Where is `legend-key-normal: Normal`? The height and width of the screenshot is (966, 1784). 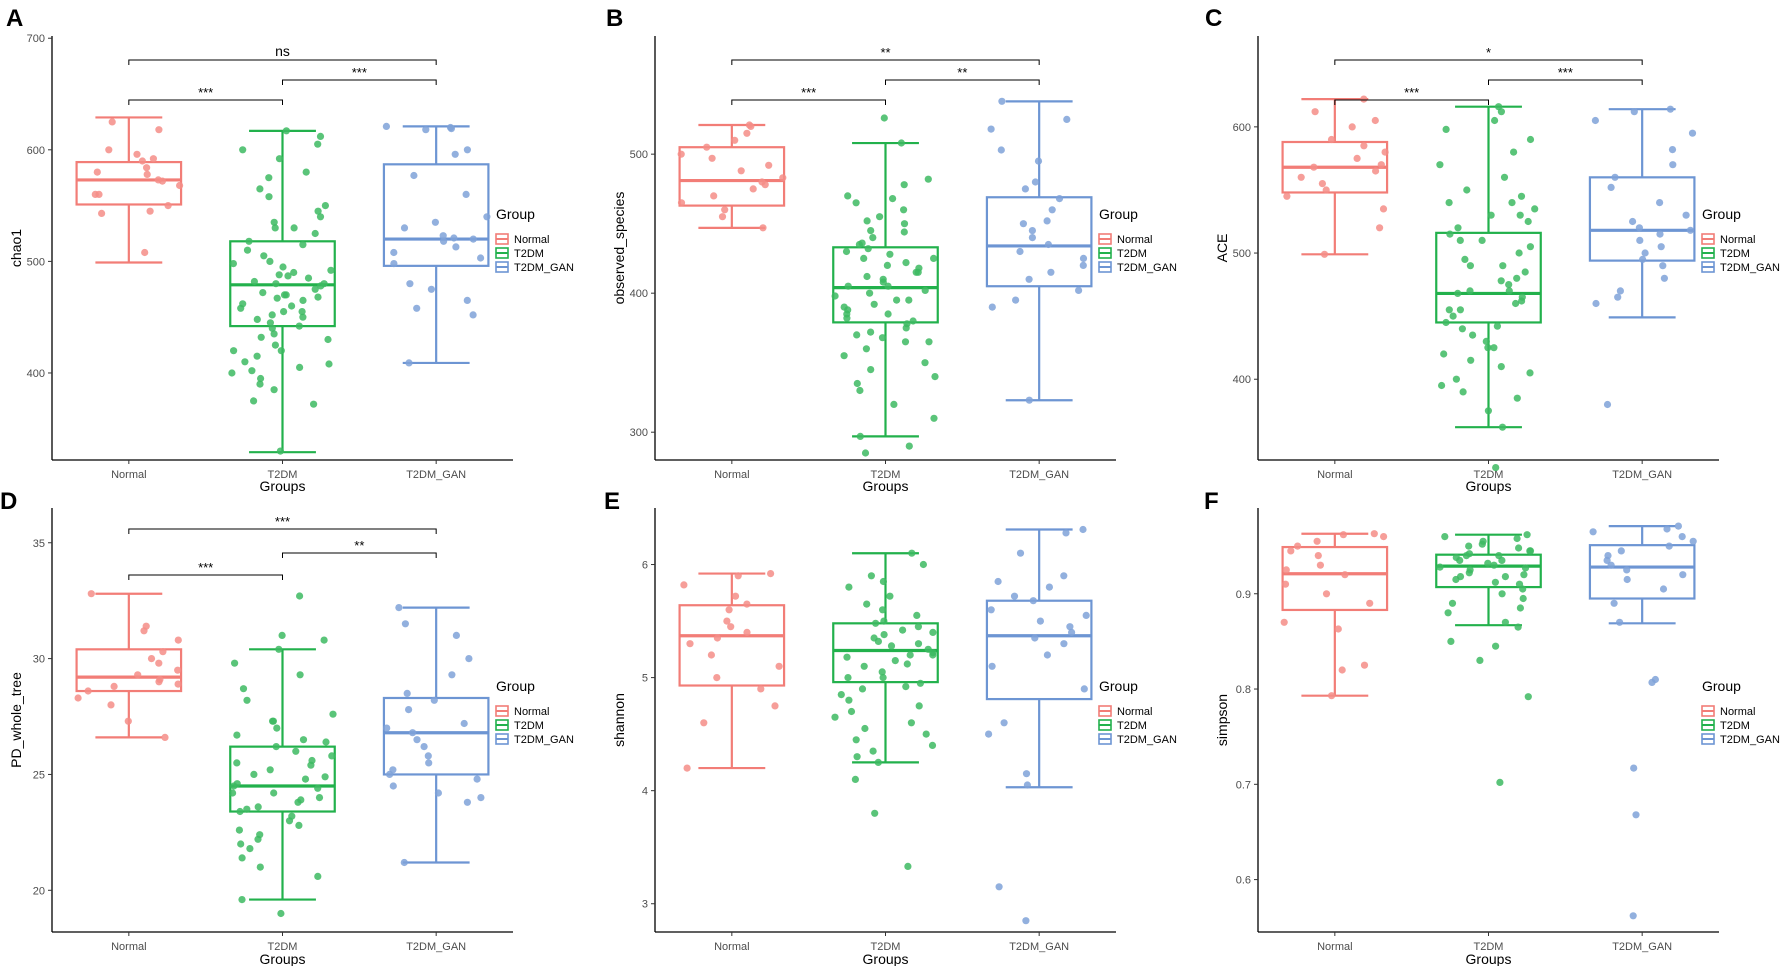 legend-key-normal: Normal is located at coordinates (1125, 239).